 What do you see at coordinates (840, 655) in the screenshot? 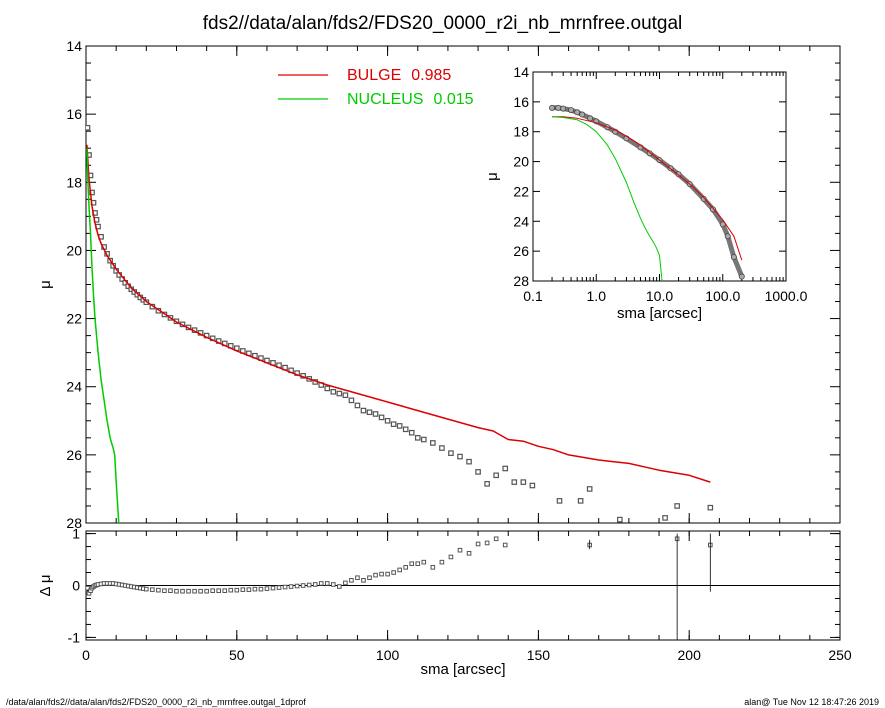
I see `resid-x-tick-label: 250` at bounding box center [840, 655].